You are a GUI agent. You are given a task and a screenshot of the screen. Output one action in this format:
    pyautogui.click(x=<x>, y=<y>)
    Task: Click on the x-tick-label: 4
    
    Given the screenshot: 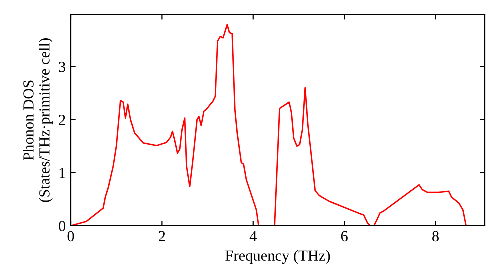 What is the action you would take?
    pyautogui.click(x=253, y=236)
    